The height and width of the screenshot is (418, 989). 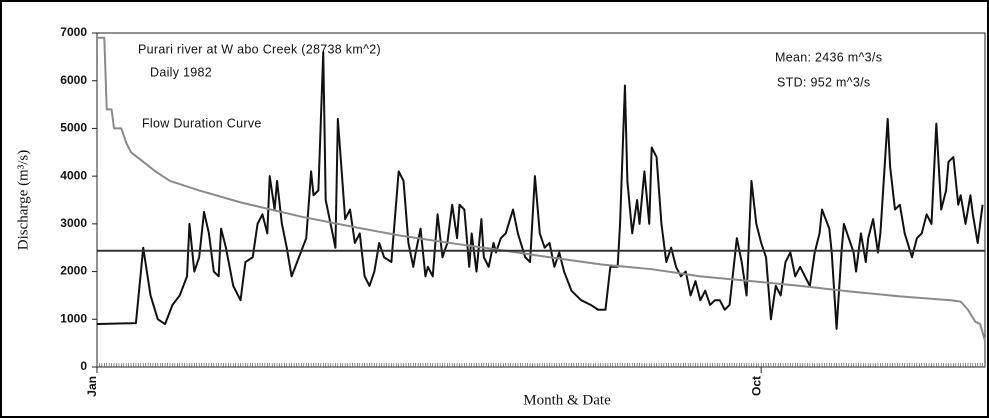 I want to click on y-tick-label: 1000, so click(x=73, y=318).